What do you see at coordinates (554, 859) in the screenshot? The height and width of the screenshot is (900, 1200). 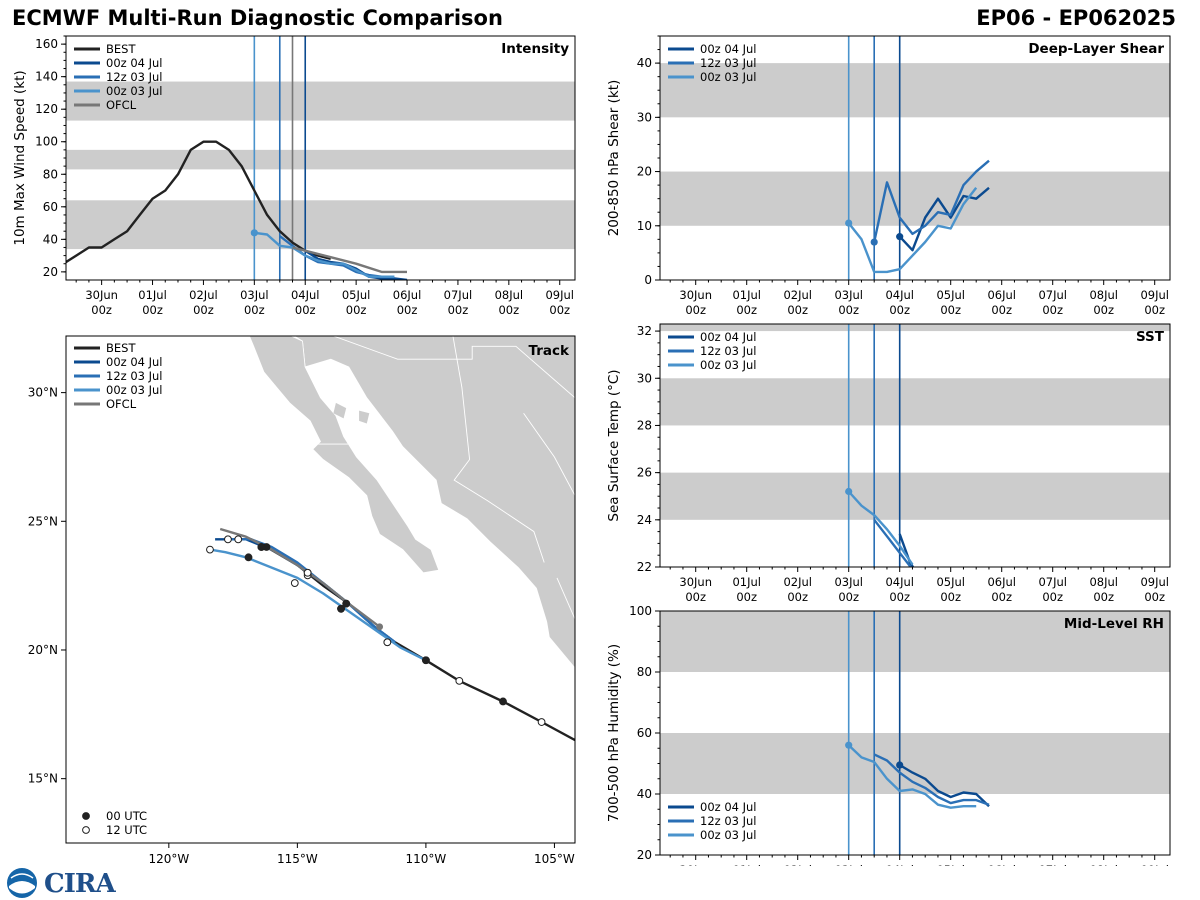 I see `x-tick-label: 105°W` at bounding box center [554, 859].